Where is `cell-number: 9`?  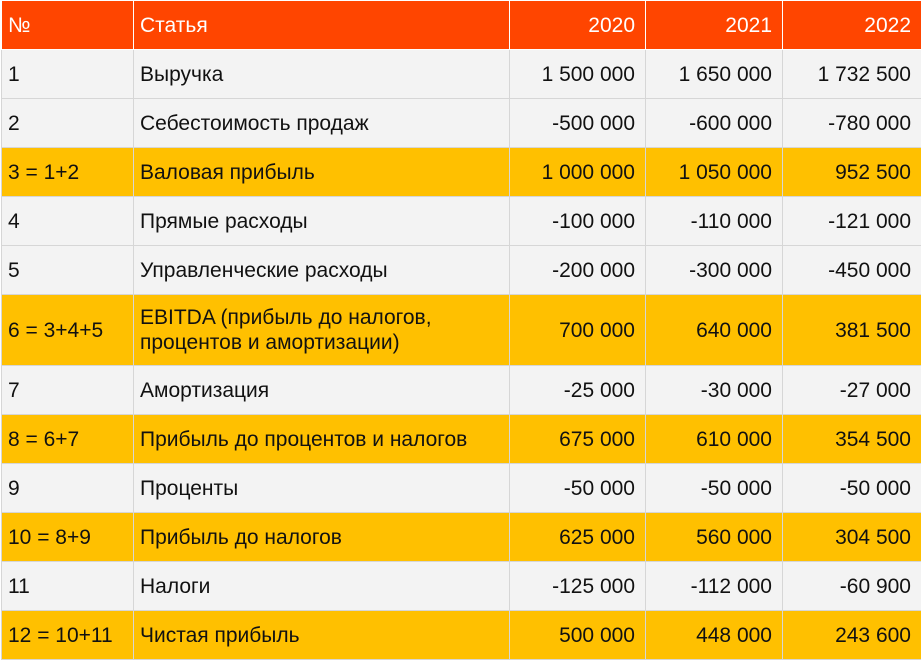
cell-number: 9 is located at coordinates (67, 488).